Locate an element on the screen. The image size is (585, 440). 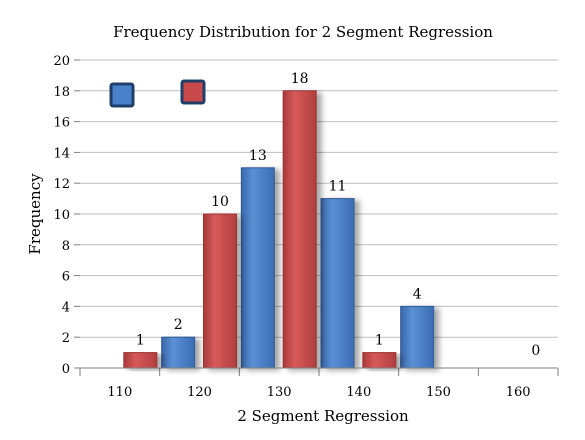
data-label: 2 is located at coordinates (178, 325).